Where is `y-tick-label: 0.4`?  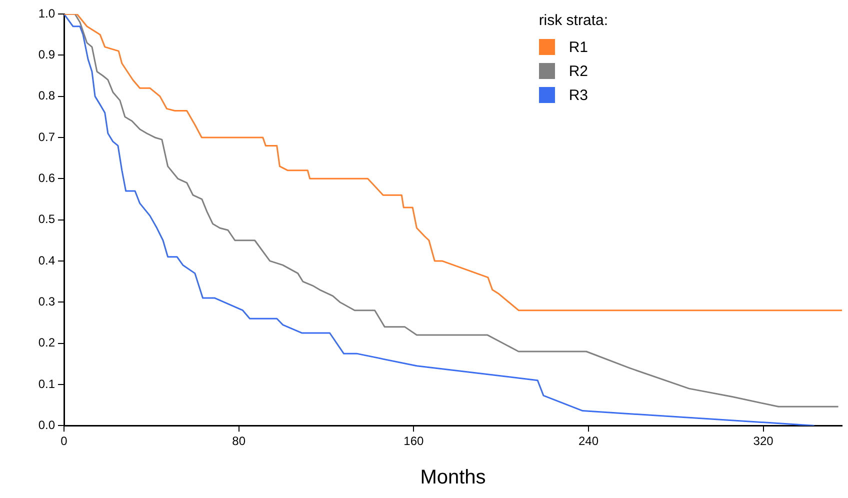 y-tick-label: 0.4 is located at coordinates (47, 260).